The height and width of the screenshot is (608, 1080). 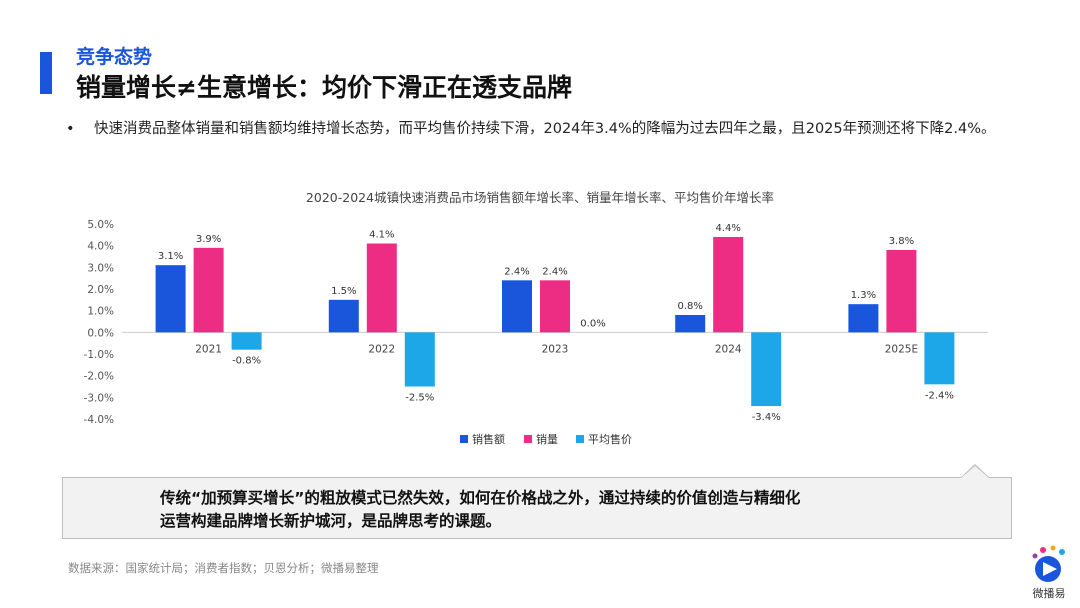 What do you see at coordinates (592, 323) in the screenshot?
I see `data-label: 0.0%` at bounding box center [592, 323].